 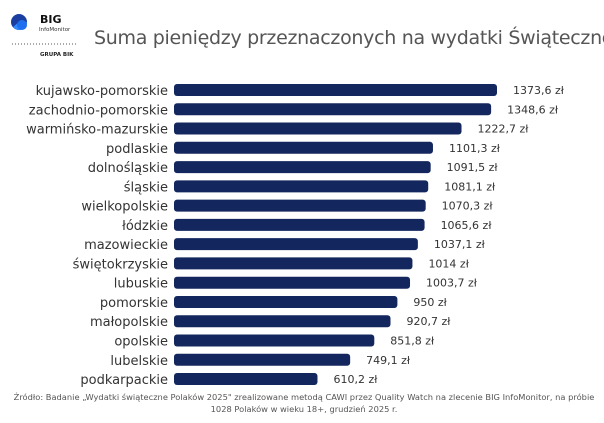 What do you see at coordinates (412, 341) in the screenshot?
I see `value-label: 851,8 zł` at bounding box center [412, 341].